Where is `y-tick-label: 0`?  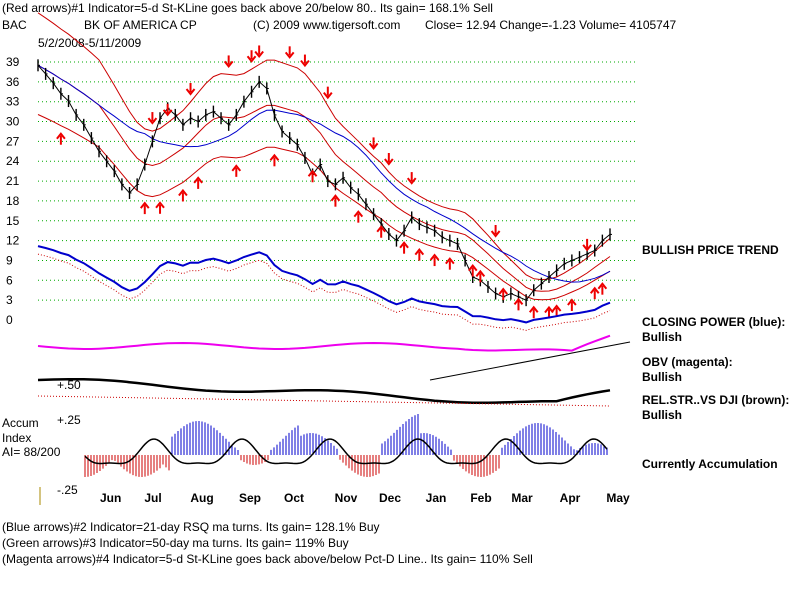
y-tick-label: 0 is located at coordinates (9, 320).